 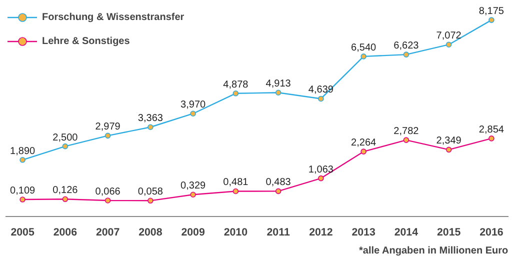 I want to click on x-tick-label: 2014, so click(x=406, y=232).